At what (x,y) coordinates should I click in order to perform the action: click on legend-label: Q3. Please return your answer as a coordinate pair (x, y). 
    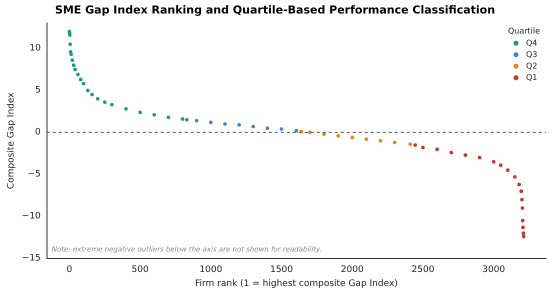
    Looking at the image, I should click on (532, 54).